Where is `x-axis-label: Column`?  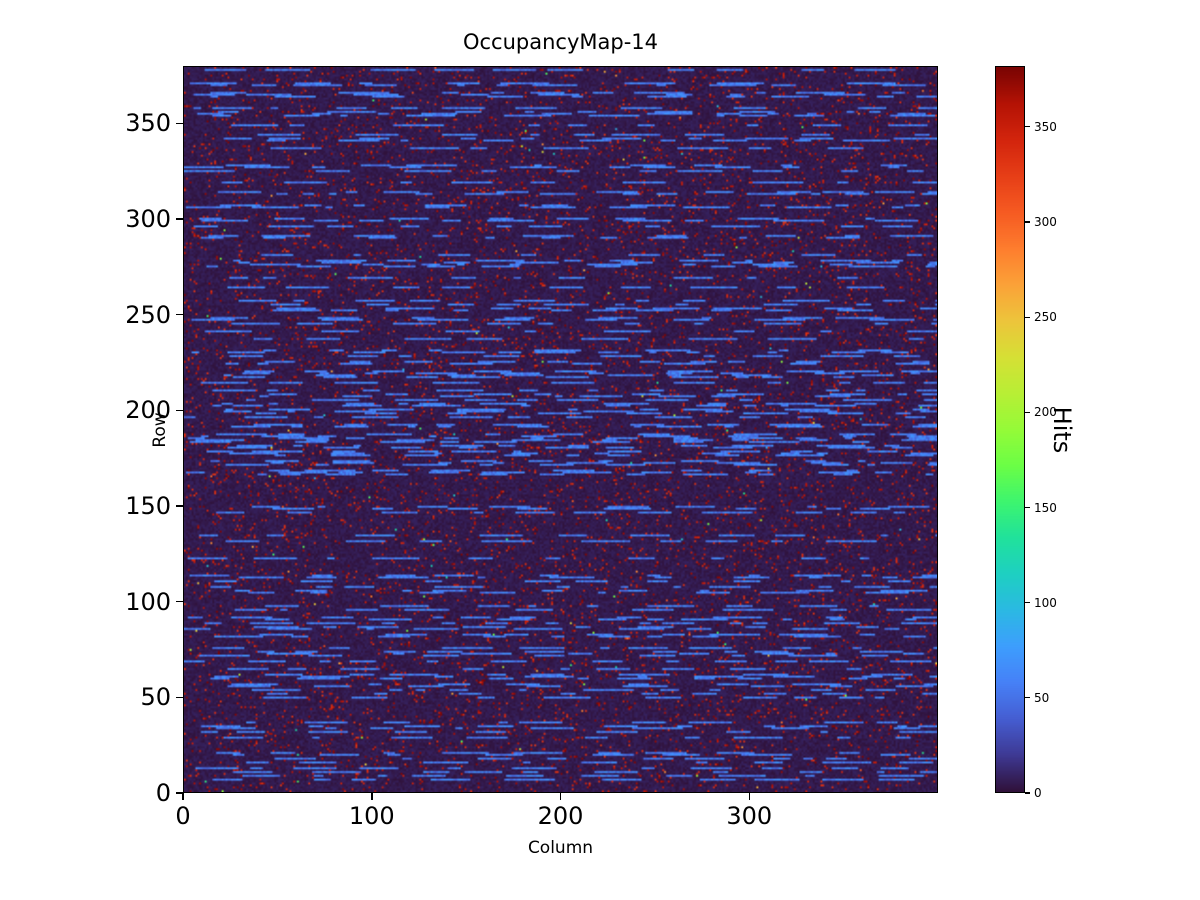
x-axis-label: Column is located at coordinates (560, 848).